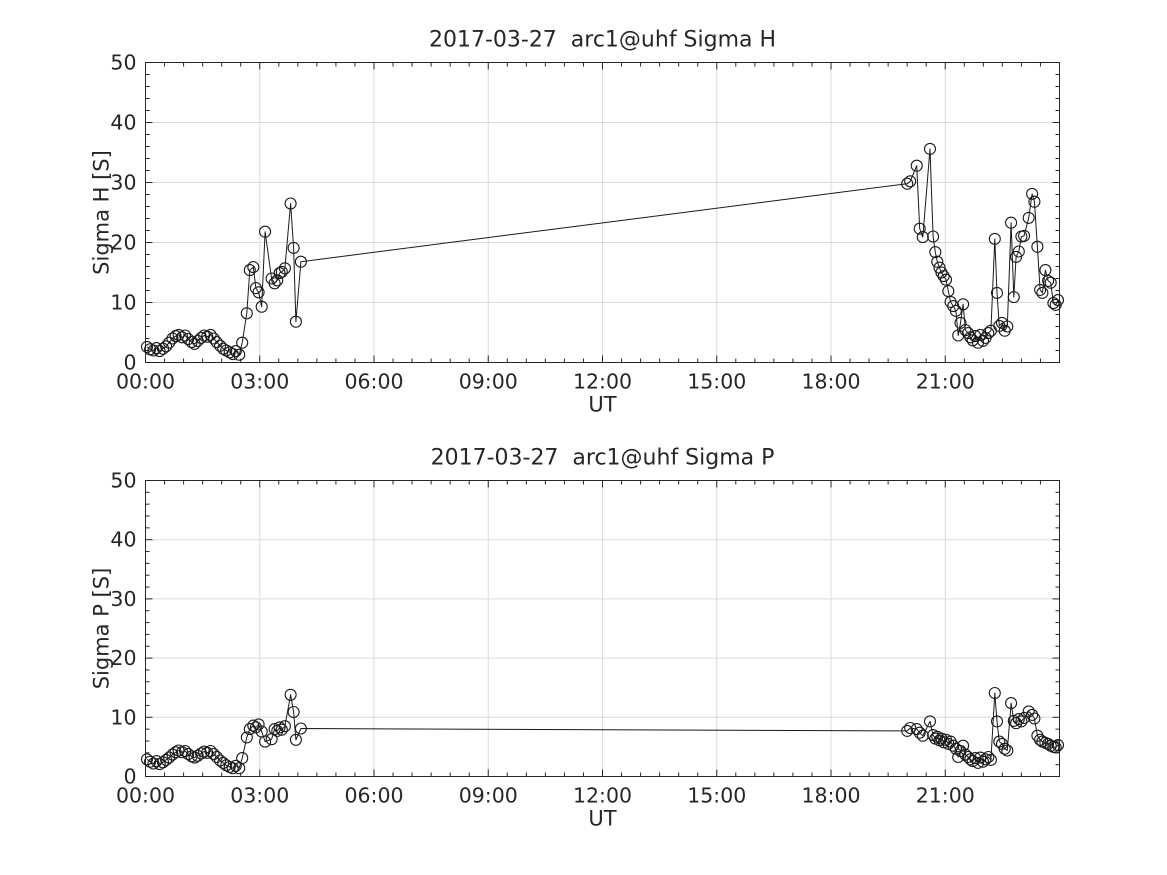 The height and width of the screenshot is (875, 1167). Describe the element at coordinates (945, 796) in the screenshot. I see `x-tick-label: 21:00` at that location.